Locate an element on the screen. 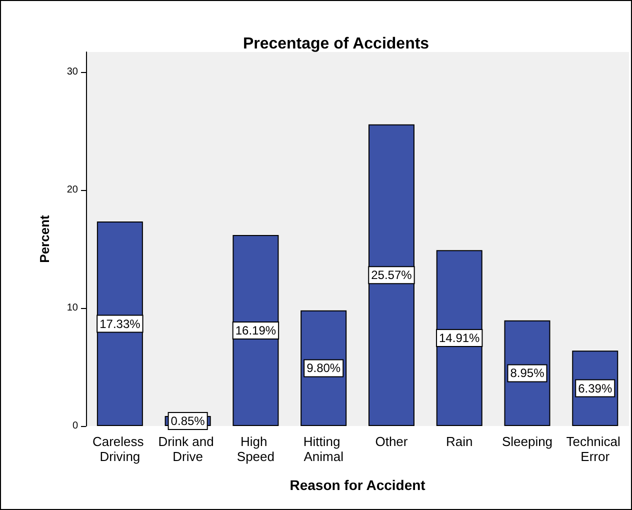 This screenshot has width=632, height=510. x-tick-label: Hitting Animal is located at coordinates (323, 449).